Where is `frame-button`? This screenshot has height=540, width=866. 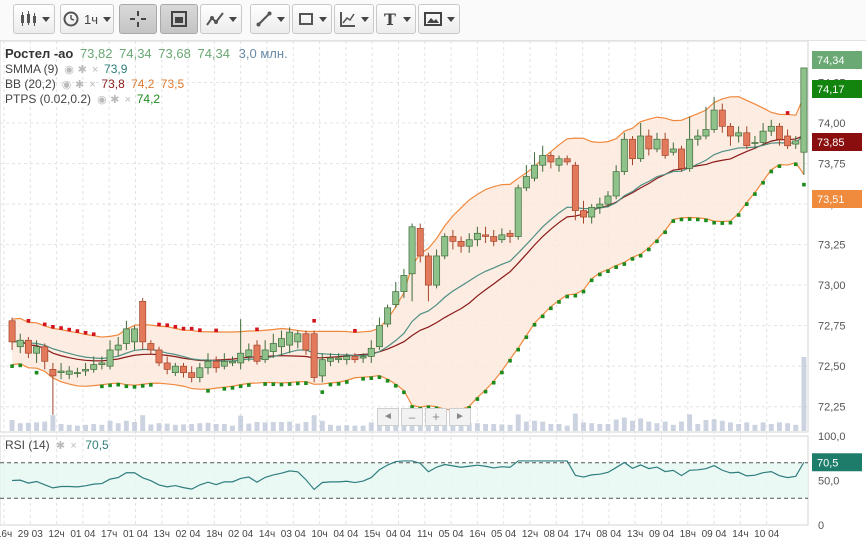 frame-button is located at coordinates (179, 19).